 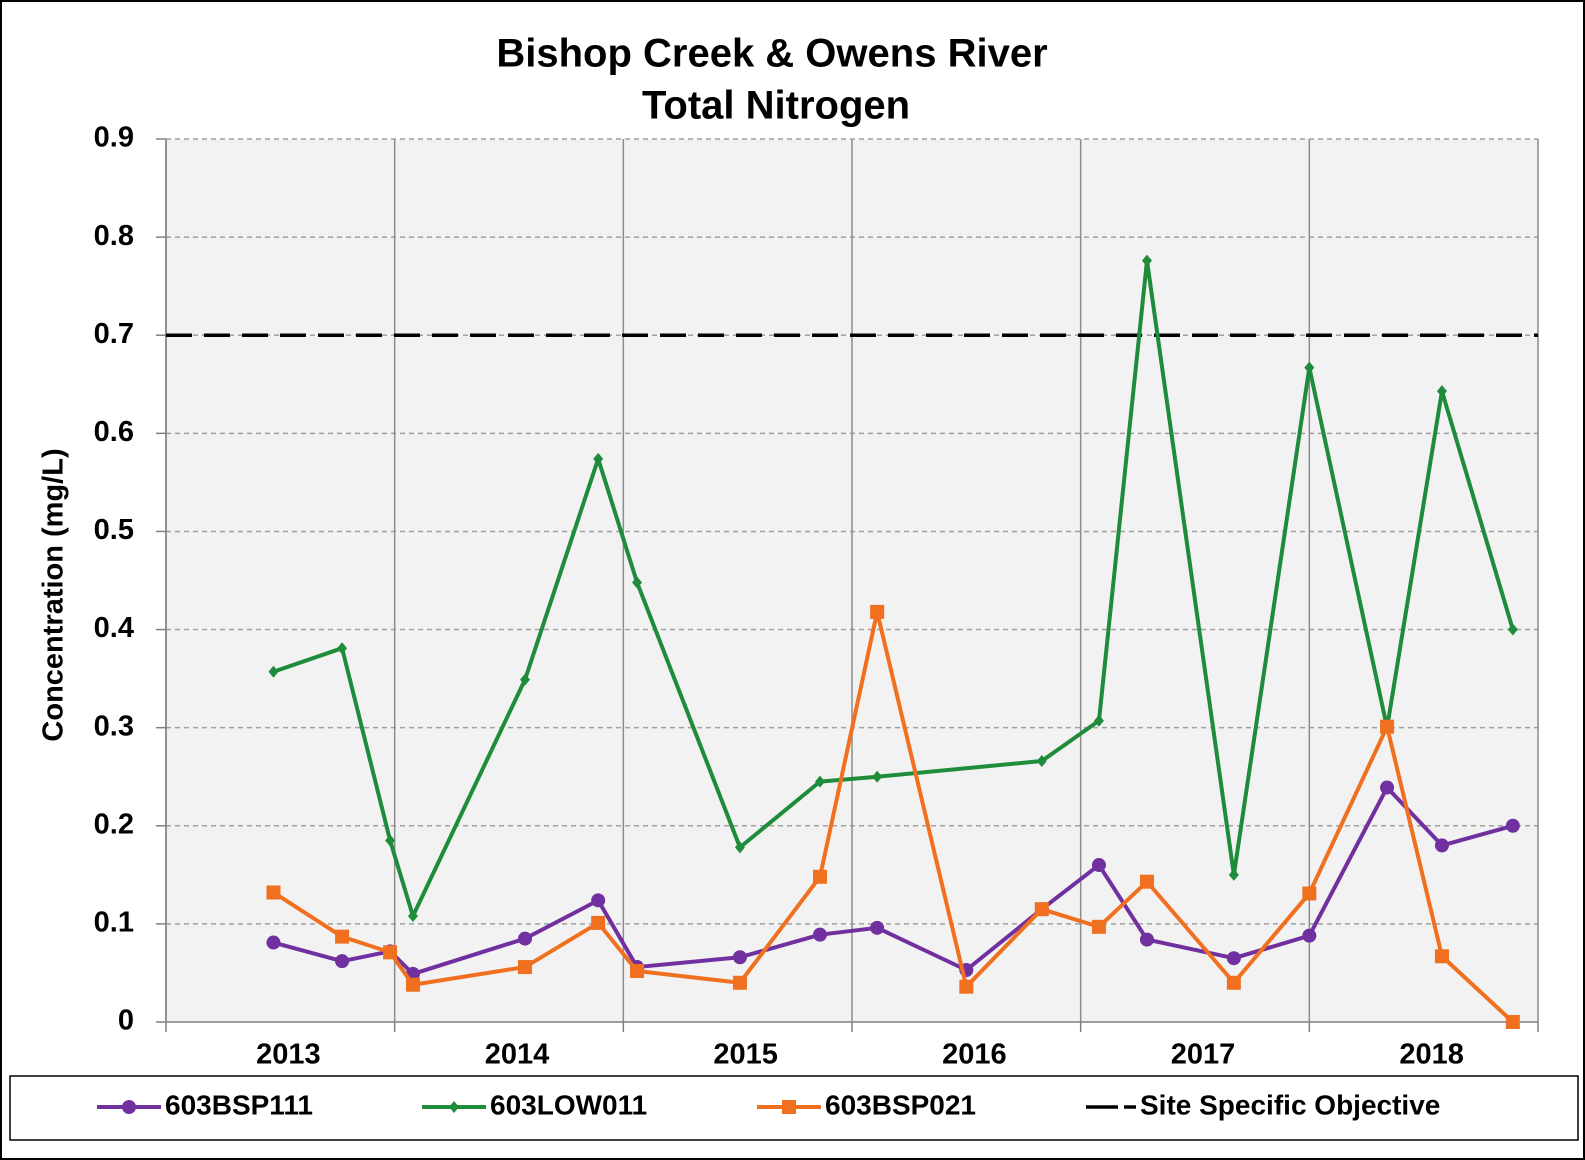 What do you see at coordinates (1431, 1055) in the screenshot?
I see `x-tick-label: 2018` at bounding box center [1431, 1055].